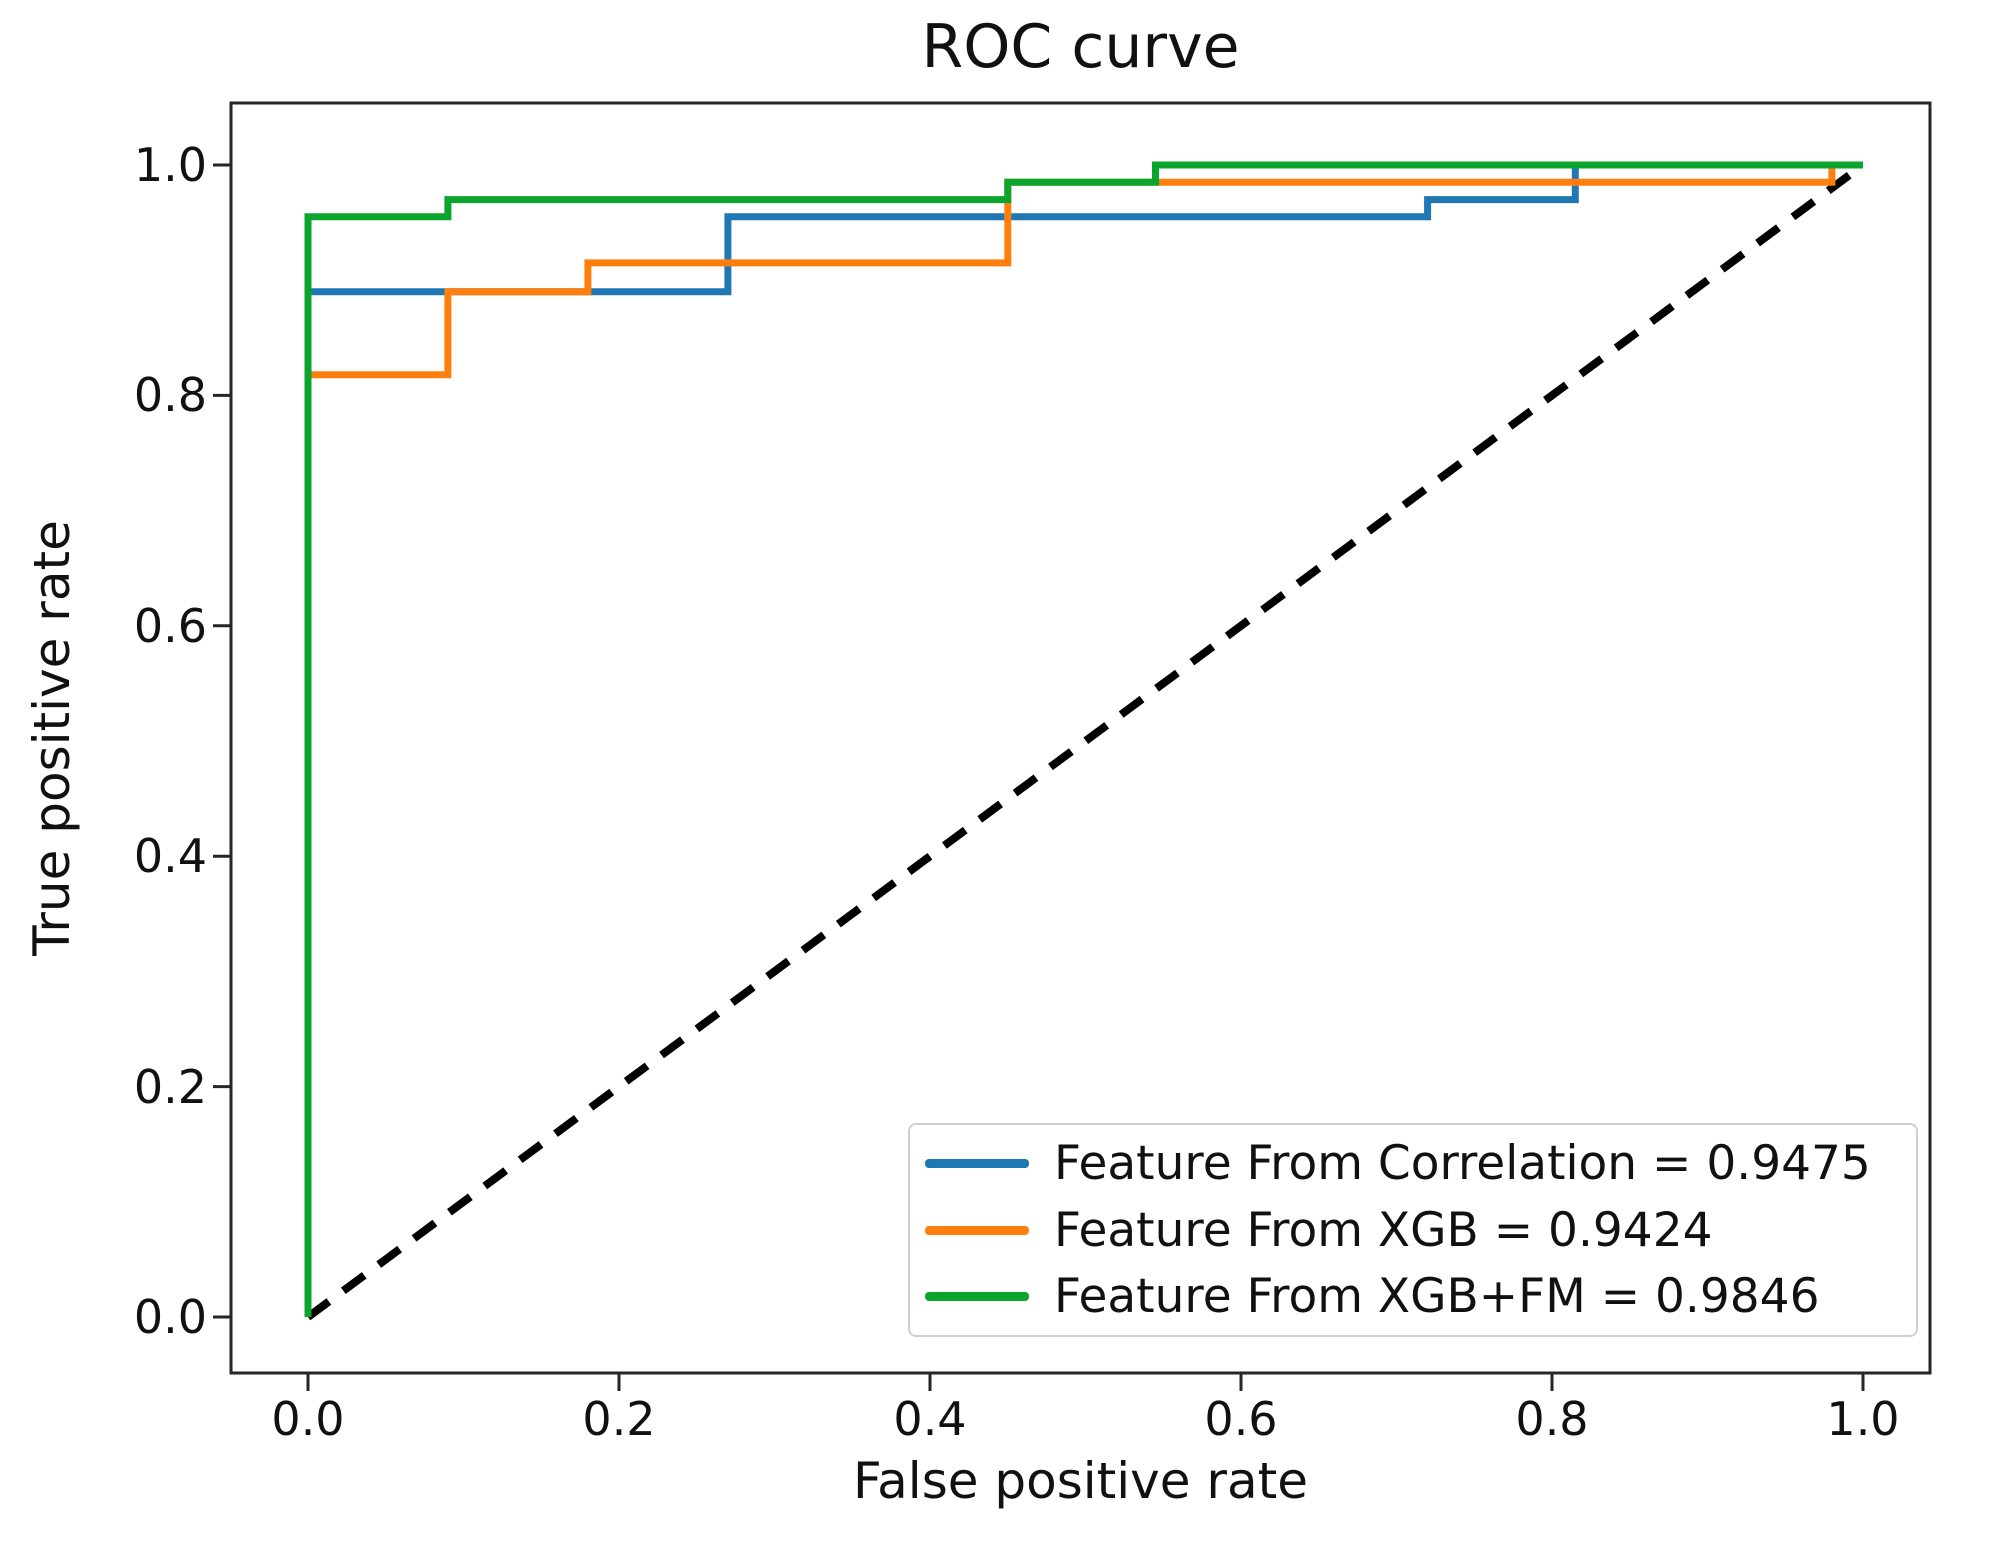  I want to click on y-tick-label: 0.8, so click(170, 395).